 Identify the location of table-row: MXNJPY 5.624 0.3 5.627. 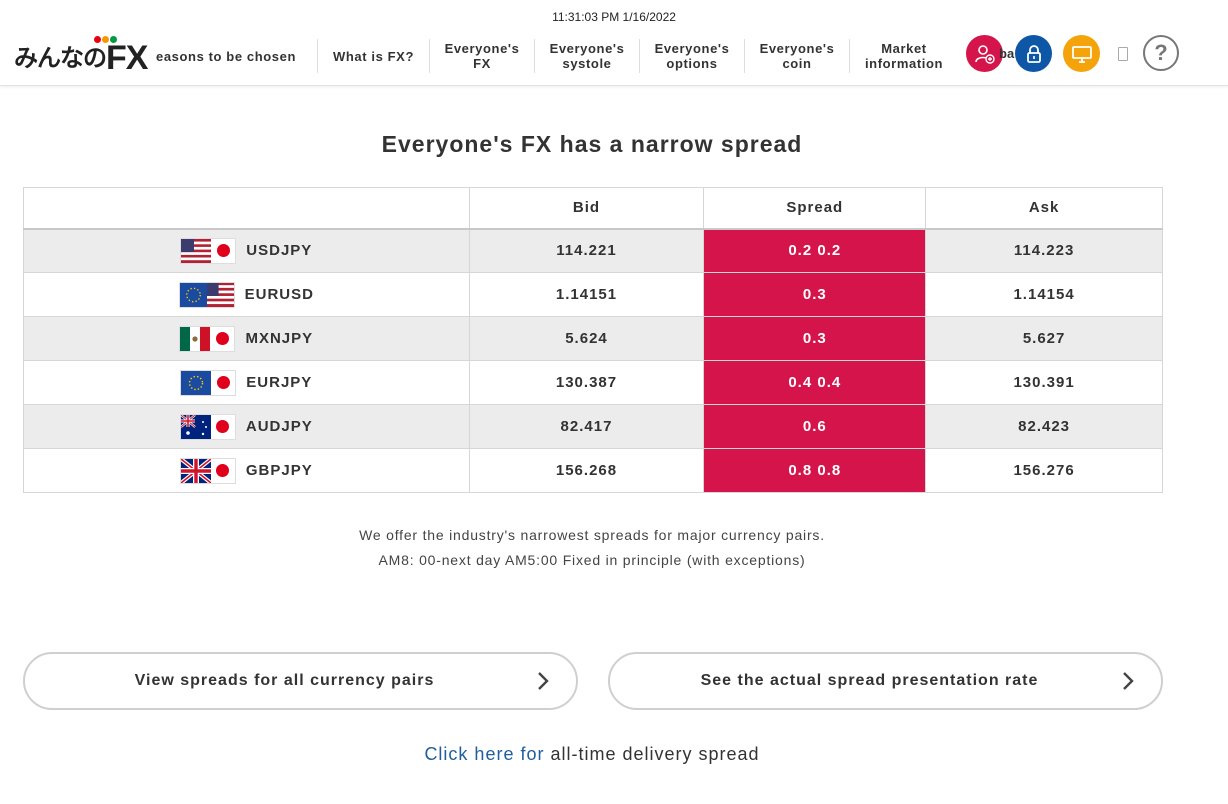
(593, 338).